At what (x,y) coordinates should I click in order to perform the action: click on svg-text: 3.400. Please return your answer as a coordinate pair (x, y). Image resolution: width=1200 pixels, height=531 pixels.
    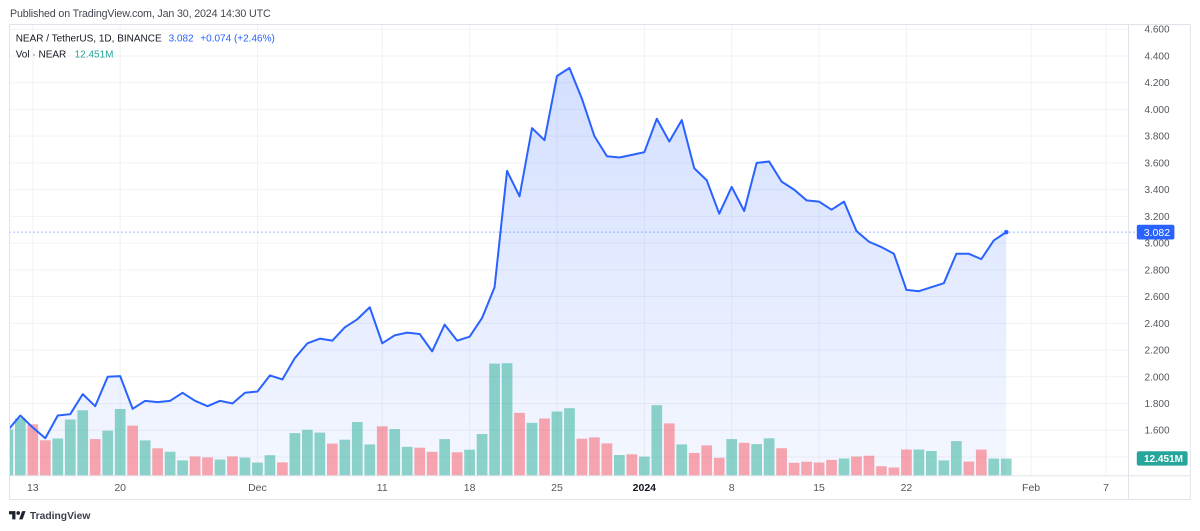
    Looking at the image, I should click on (1157, 190).